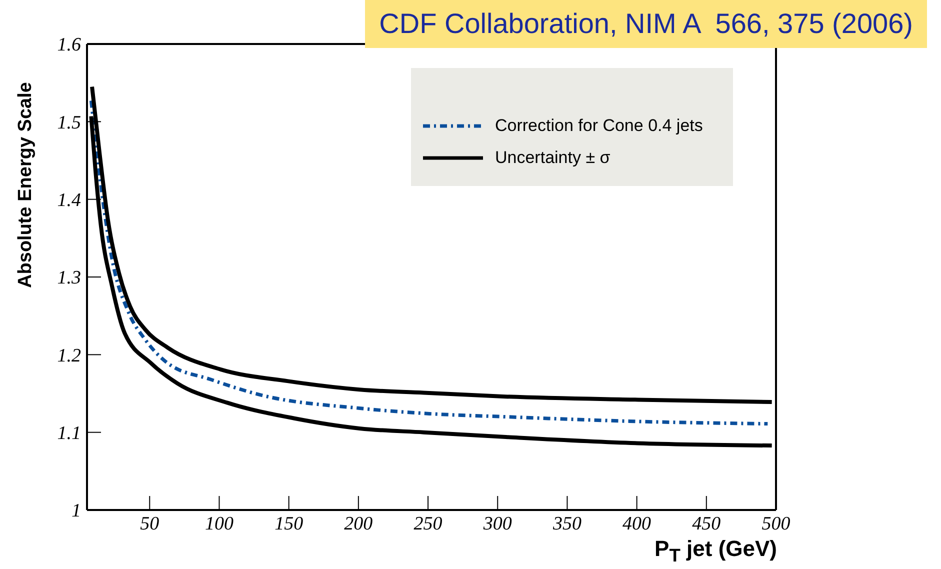  I want to click on x-tick-label: 150, so click(289, 523).